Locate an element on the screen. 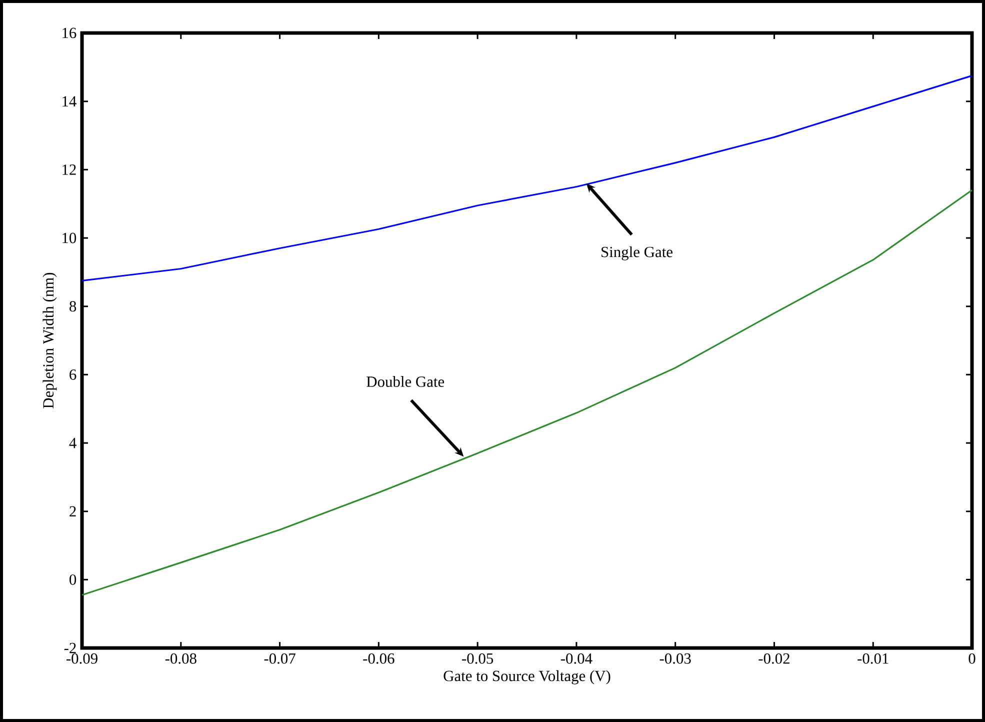  x-tick-label: -0.09 is located at coordinates (82, 658).